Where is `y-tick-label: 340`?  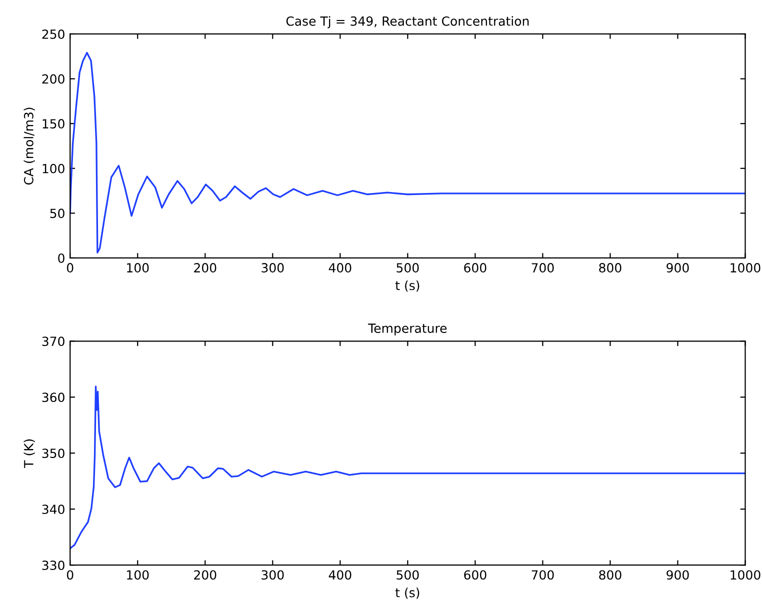 y-tick-label: 340 is located at coordinates (53, 509).